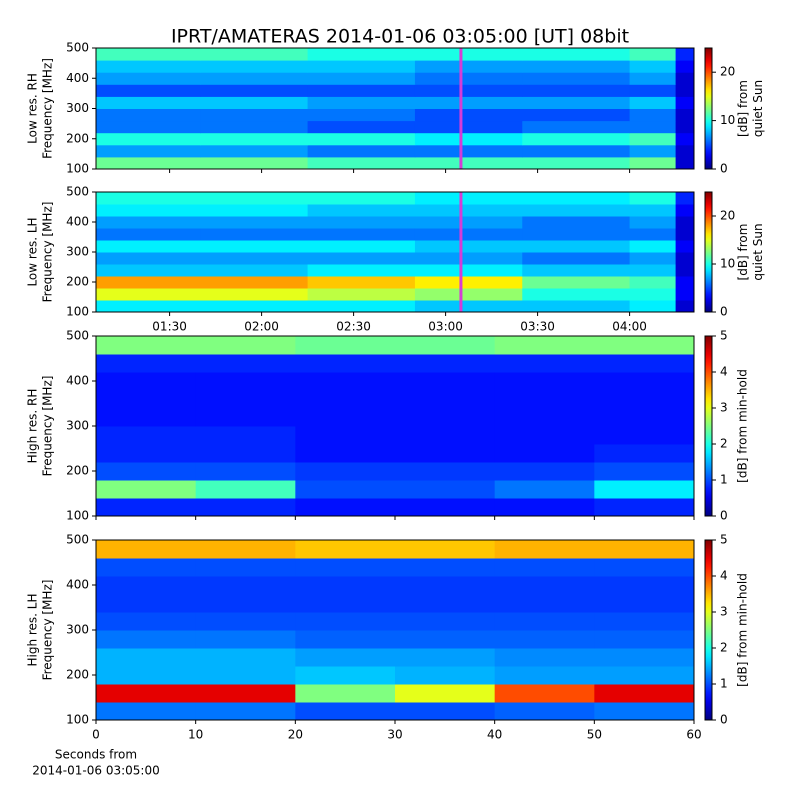 The height and width of the screenshot is (800, 800). I want to click on y-axis-label: High res. LH, so click(33, 629).